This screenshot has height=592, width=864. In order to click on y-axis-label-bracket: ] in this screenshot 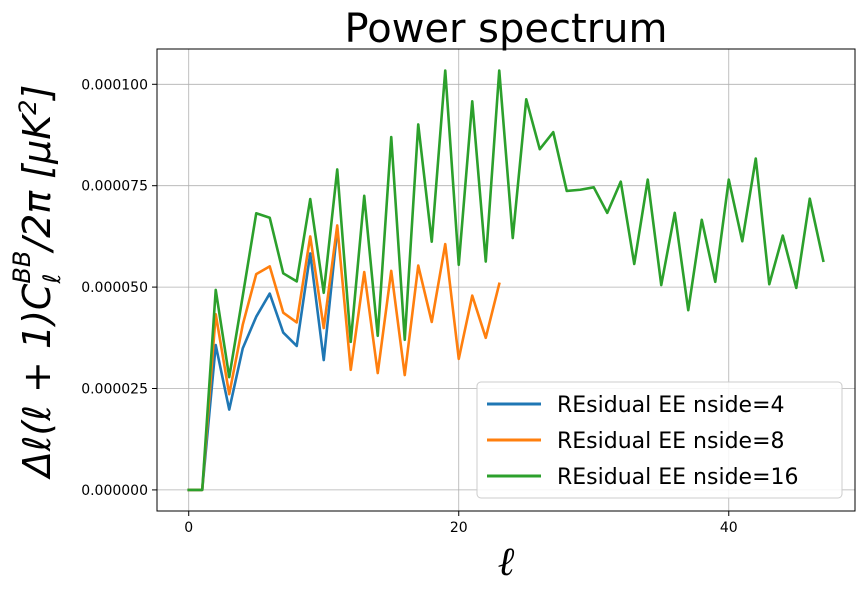, I will do `click(37, 93)`.